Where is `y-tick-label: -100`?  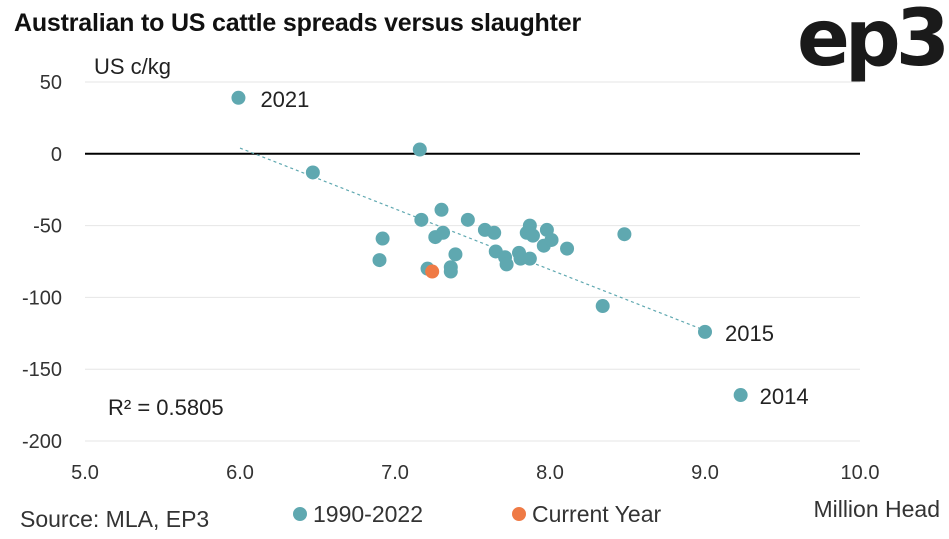
y-tick-label: -100 is located at coordinates (42, 298).